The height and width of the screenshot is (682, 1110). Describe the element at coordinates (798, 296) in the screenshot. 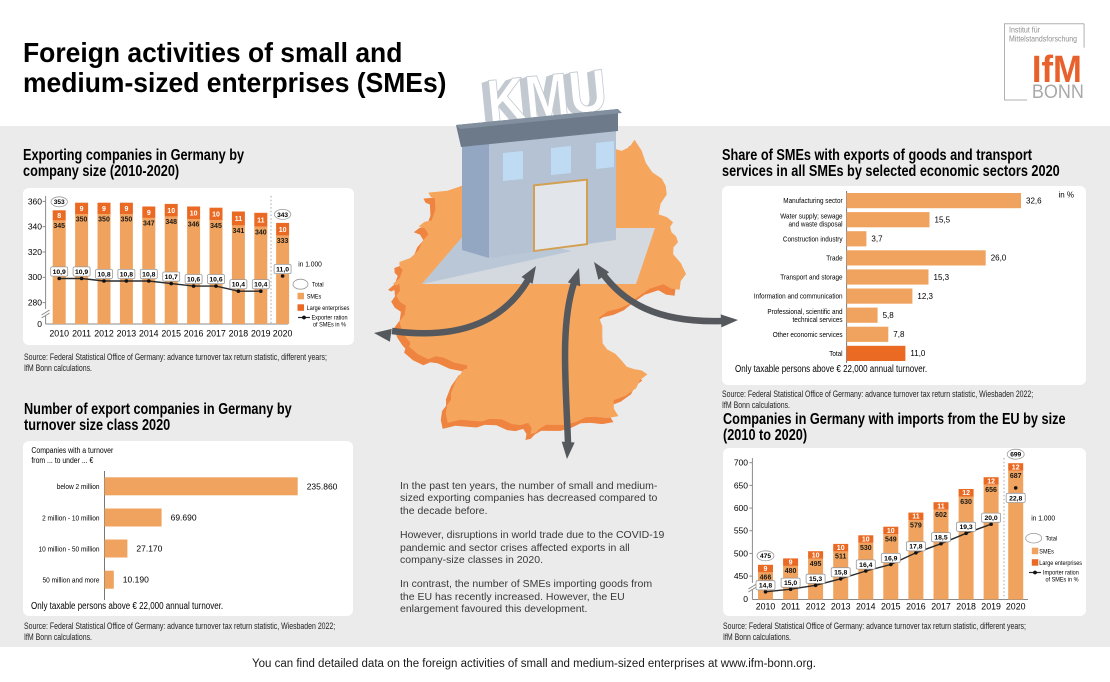

I see `svg-text: Information and communication` at that location.